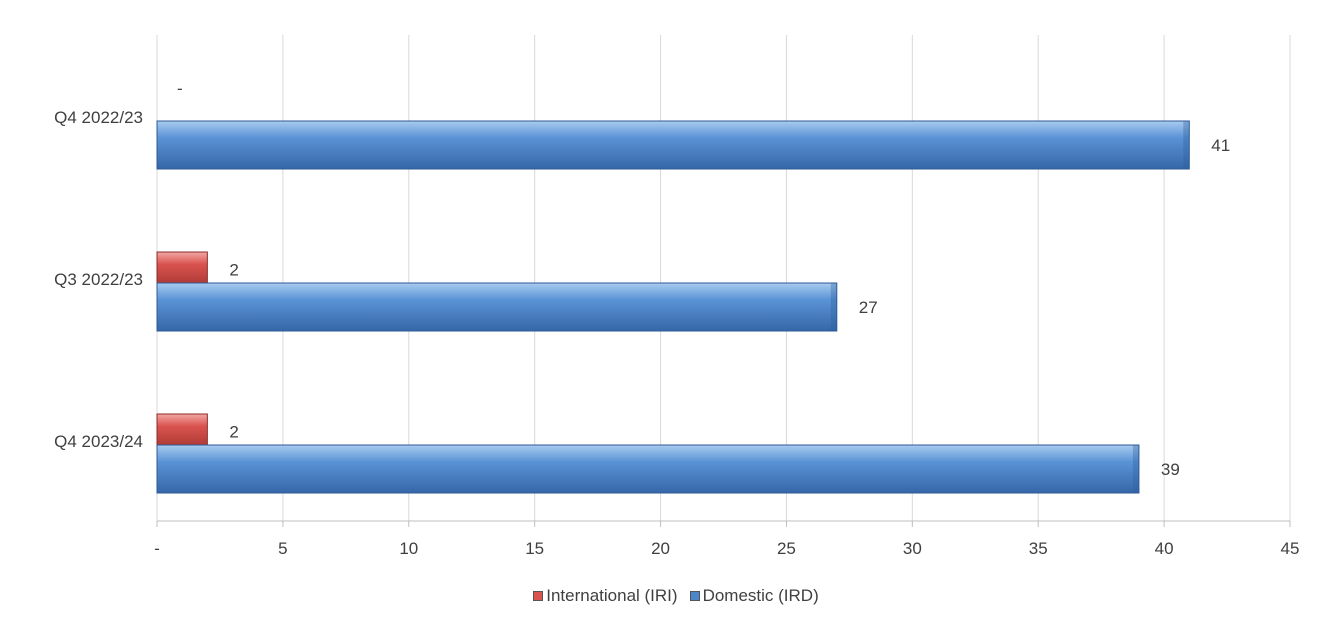 The height and width of the screenshot is (625, 1336). What do you see at coordinates (157, 548) in the screenshot?
I see `x-tick-label: -` at bounding box center [157, 548].